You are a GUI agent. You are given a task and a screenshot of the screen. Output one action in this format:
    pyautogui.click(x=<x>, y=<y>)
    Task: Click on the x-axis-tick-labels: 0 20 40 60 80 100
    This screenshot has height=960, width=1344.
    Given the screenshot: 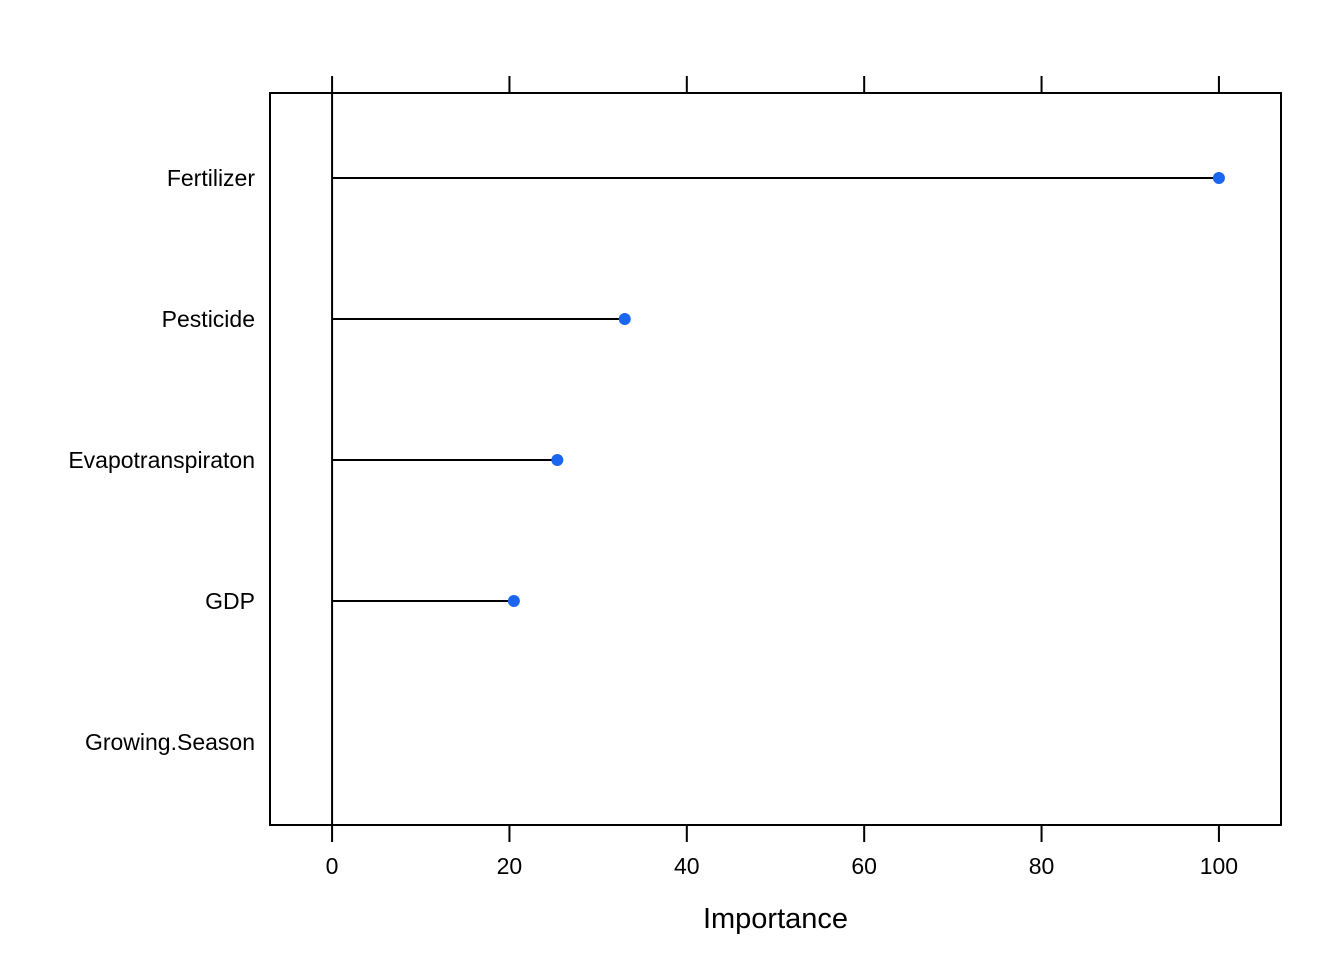 What is the action you would take?
    pyautogui.click(x=782, y=866)
    